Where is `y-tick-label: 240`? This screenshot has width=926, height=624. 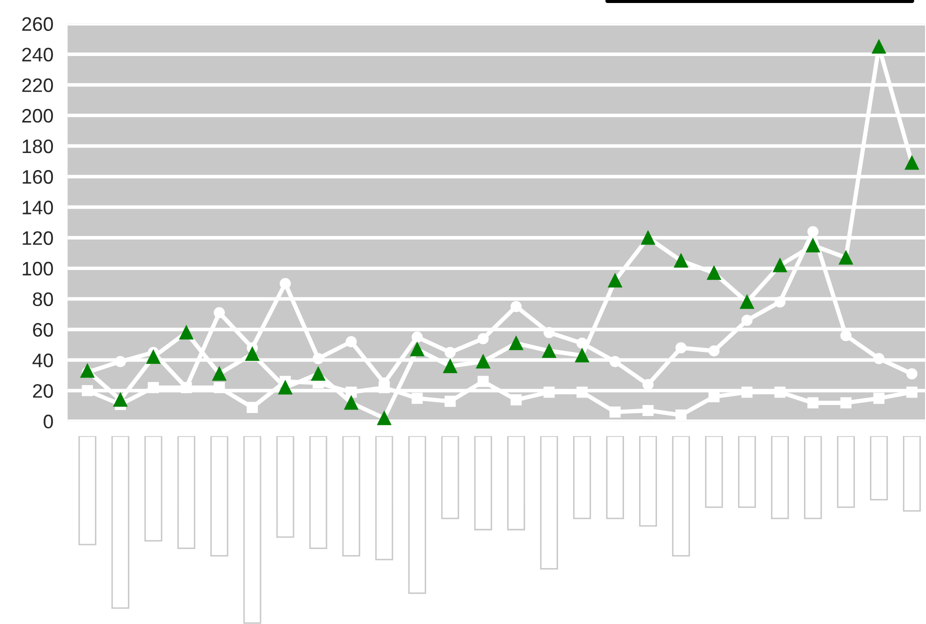
y-tick-label: 240 is located at coordinates (37, 55).